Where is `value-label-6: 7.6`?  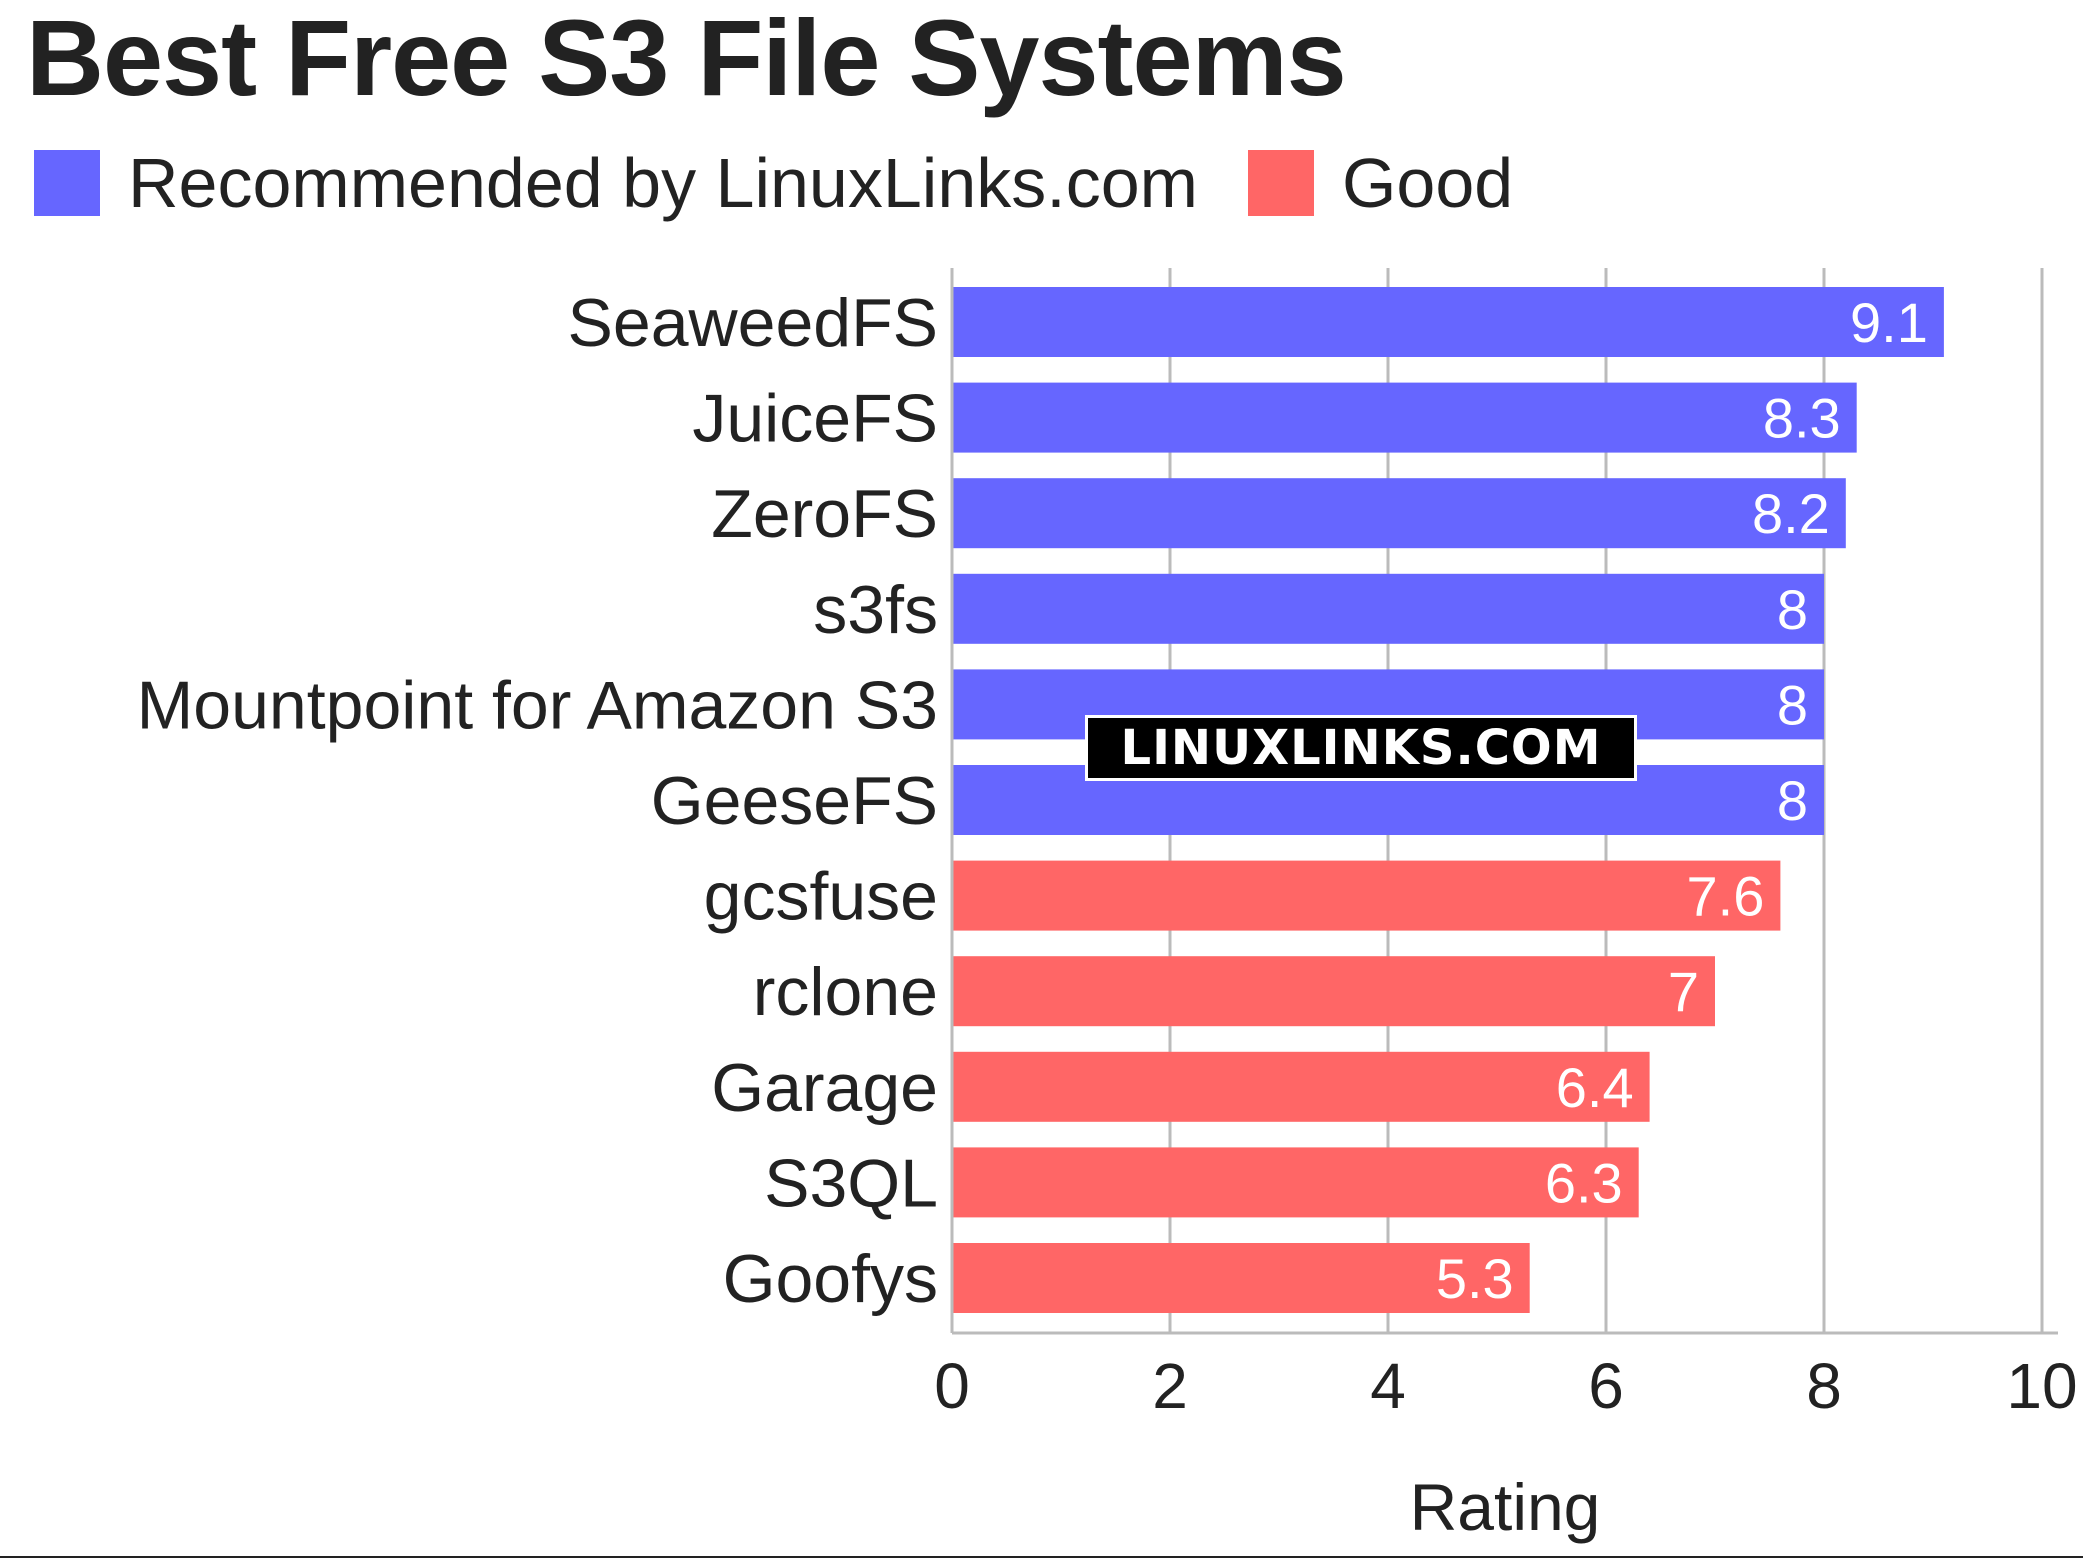 value-label-6: 7.6 is located at coordinates (1726, 896).